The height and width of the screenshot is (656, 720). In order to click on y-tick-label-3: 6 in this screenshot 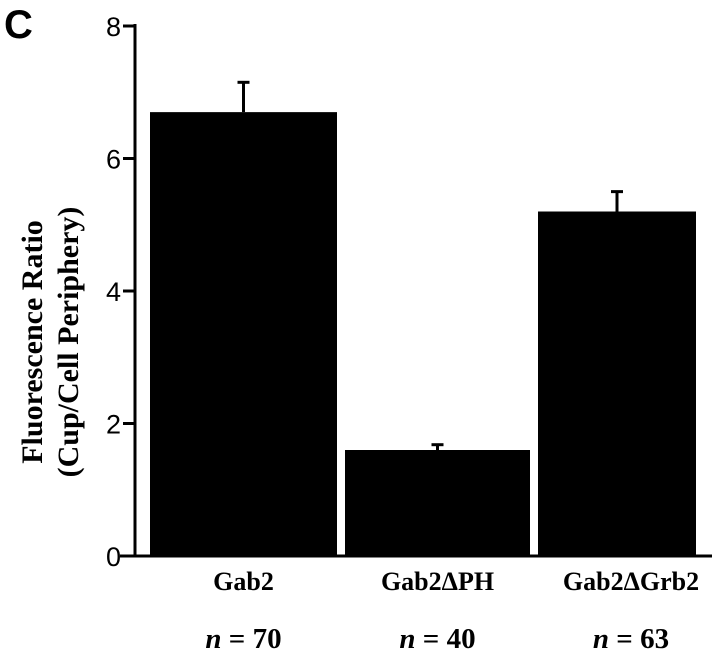, I will do `click(113, 160)`.